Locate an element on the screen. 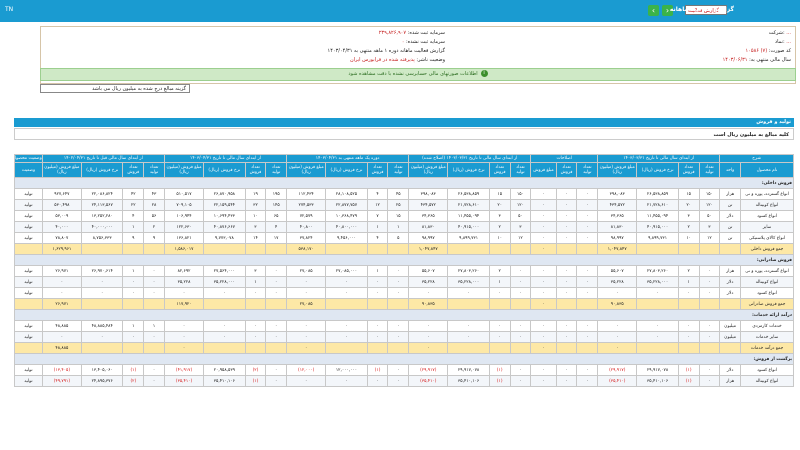 This screenshot has height=450, width=800. table-cell: ۷۸,۸۰۷ is located at coordinates (61, 238).